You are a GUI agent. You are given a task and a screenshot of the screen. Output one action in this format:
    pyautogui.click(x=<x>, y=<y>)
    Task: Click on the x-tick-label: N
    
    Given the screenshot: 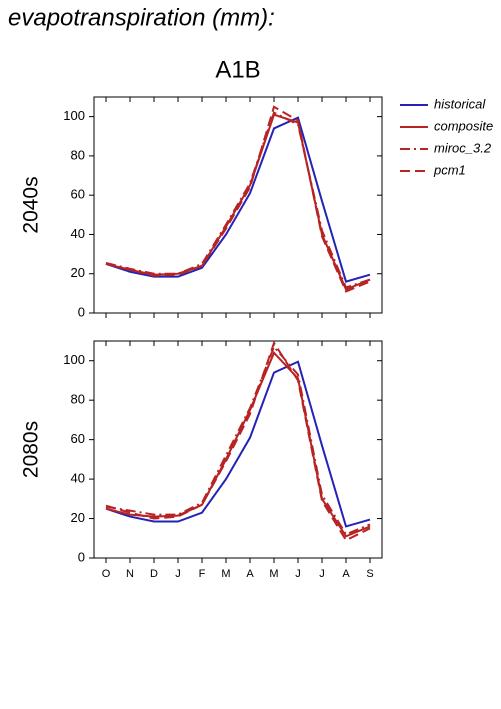 What is the action you would take?
    pyautogui.click(x=130, y=574)
    